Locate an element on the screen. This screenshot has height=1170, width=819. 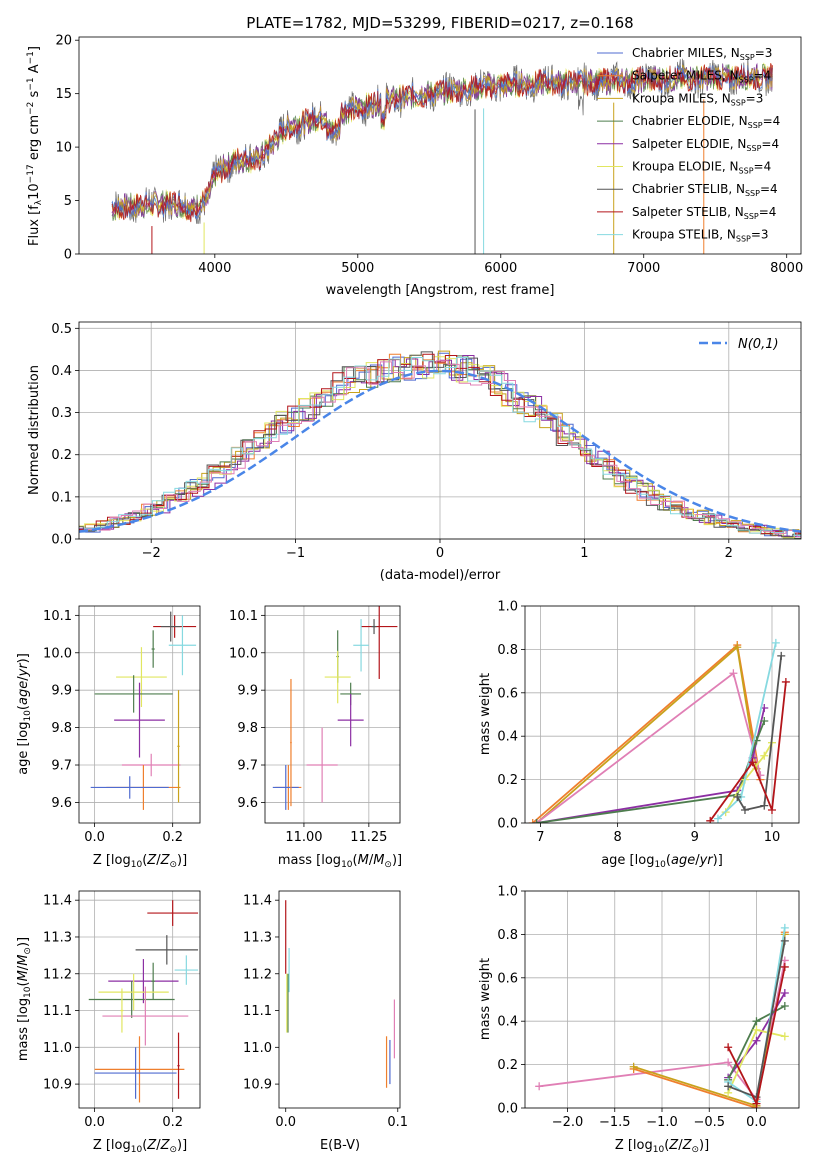
legend-entry: Kroupa MILES, NSSP=3 is located at coordinates (697, 99).